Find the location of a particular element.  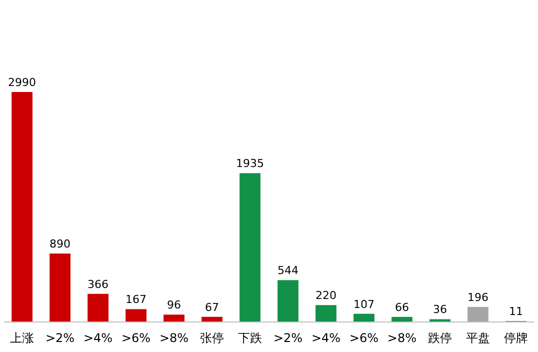

data-label: 167 is located at coordinates (136, 299).